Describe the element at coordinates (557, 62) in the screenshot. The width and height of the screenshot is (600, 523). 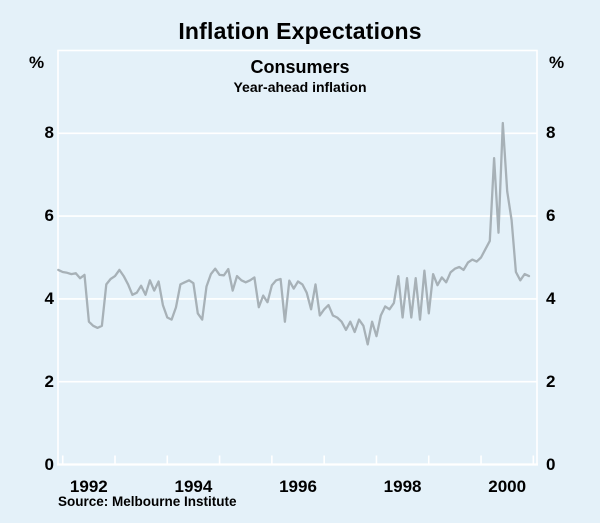
I see `y-axis-unit-right: %` at that location.